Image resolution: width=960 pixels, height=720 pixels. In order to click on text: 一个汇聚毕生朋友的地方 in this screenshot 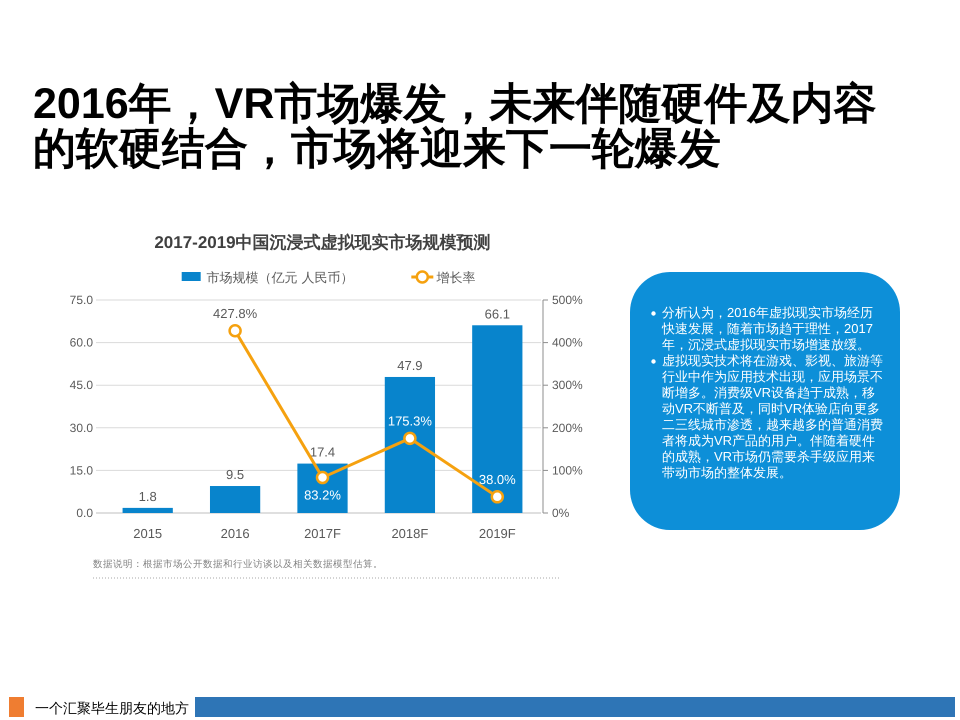, I will do `click(112, 708)`.